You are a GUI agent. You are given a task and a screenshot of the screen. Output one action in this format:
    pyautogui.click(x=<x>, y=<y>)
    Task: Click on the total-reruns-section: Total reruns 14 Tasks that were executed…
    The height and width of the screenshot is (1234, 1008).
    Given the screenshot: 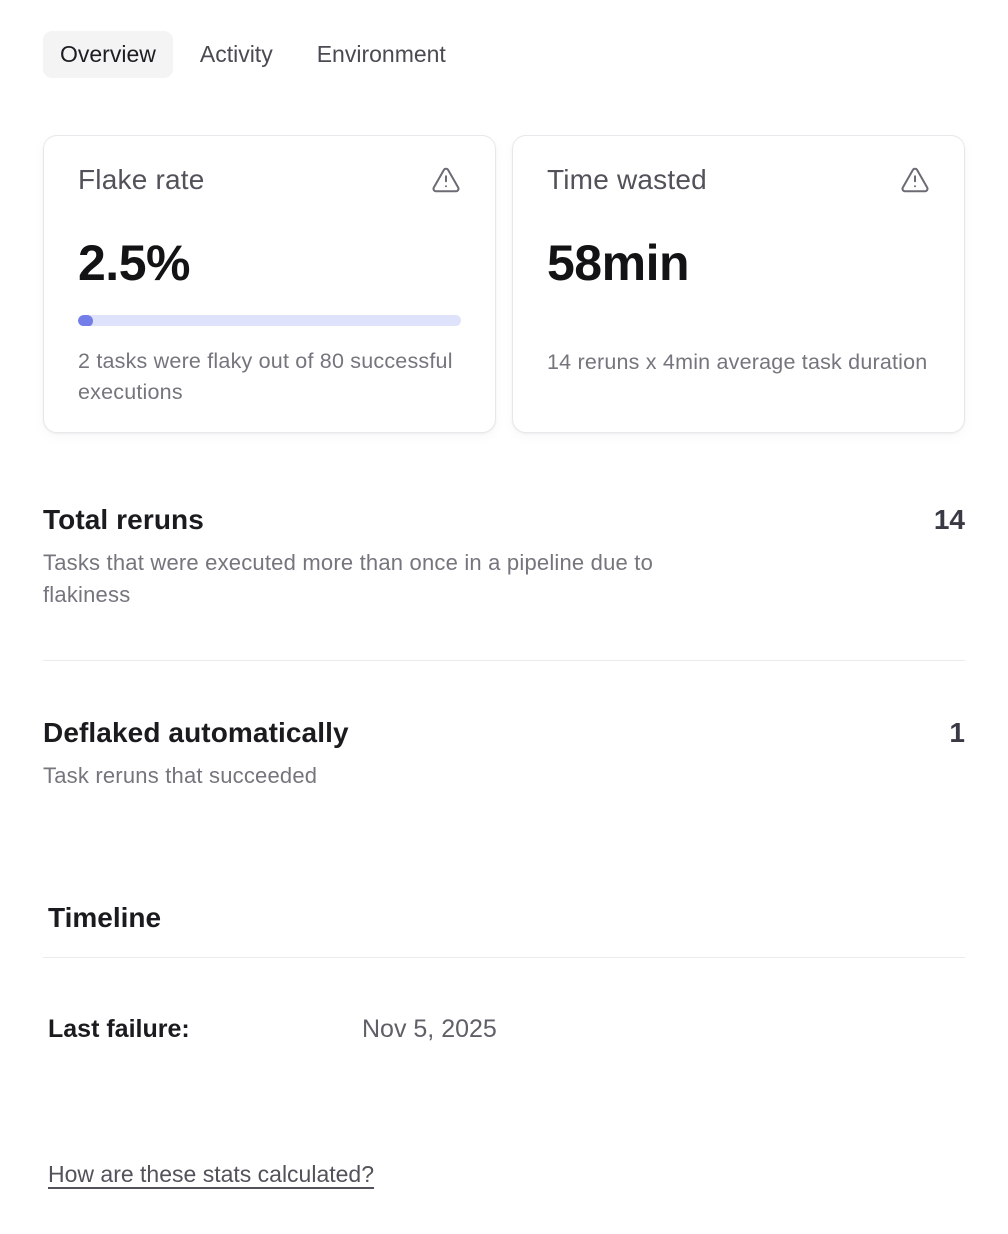 What is the action you would take?
    pyautogui.click(x=504, y=557)
    